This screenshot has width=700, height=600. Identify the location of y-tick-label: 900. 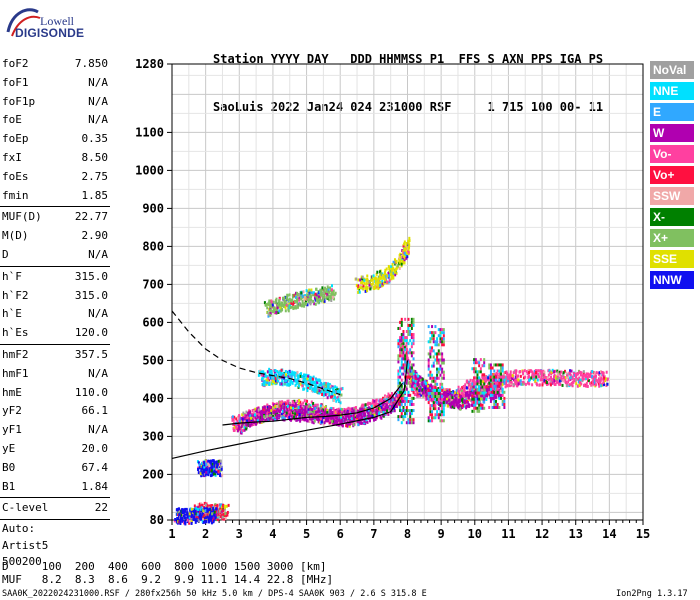
(153, 208).